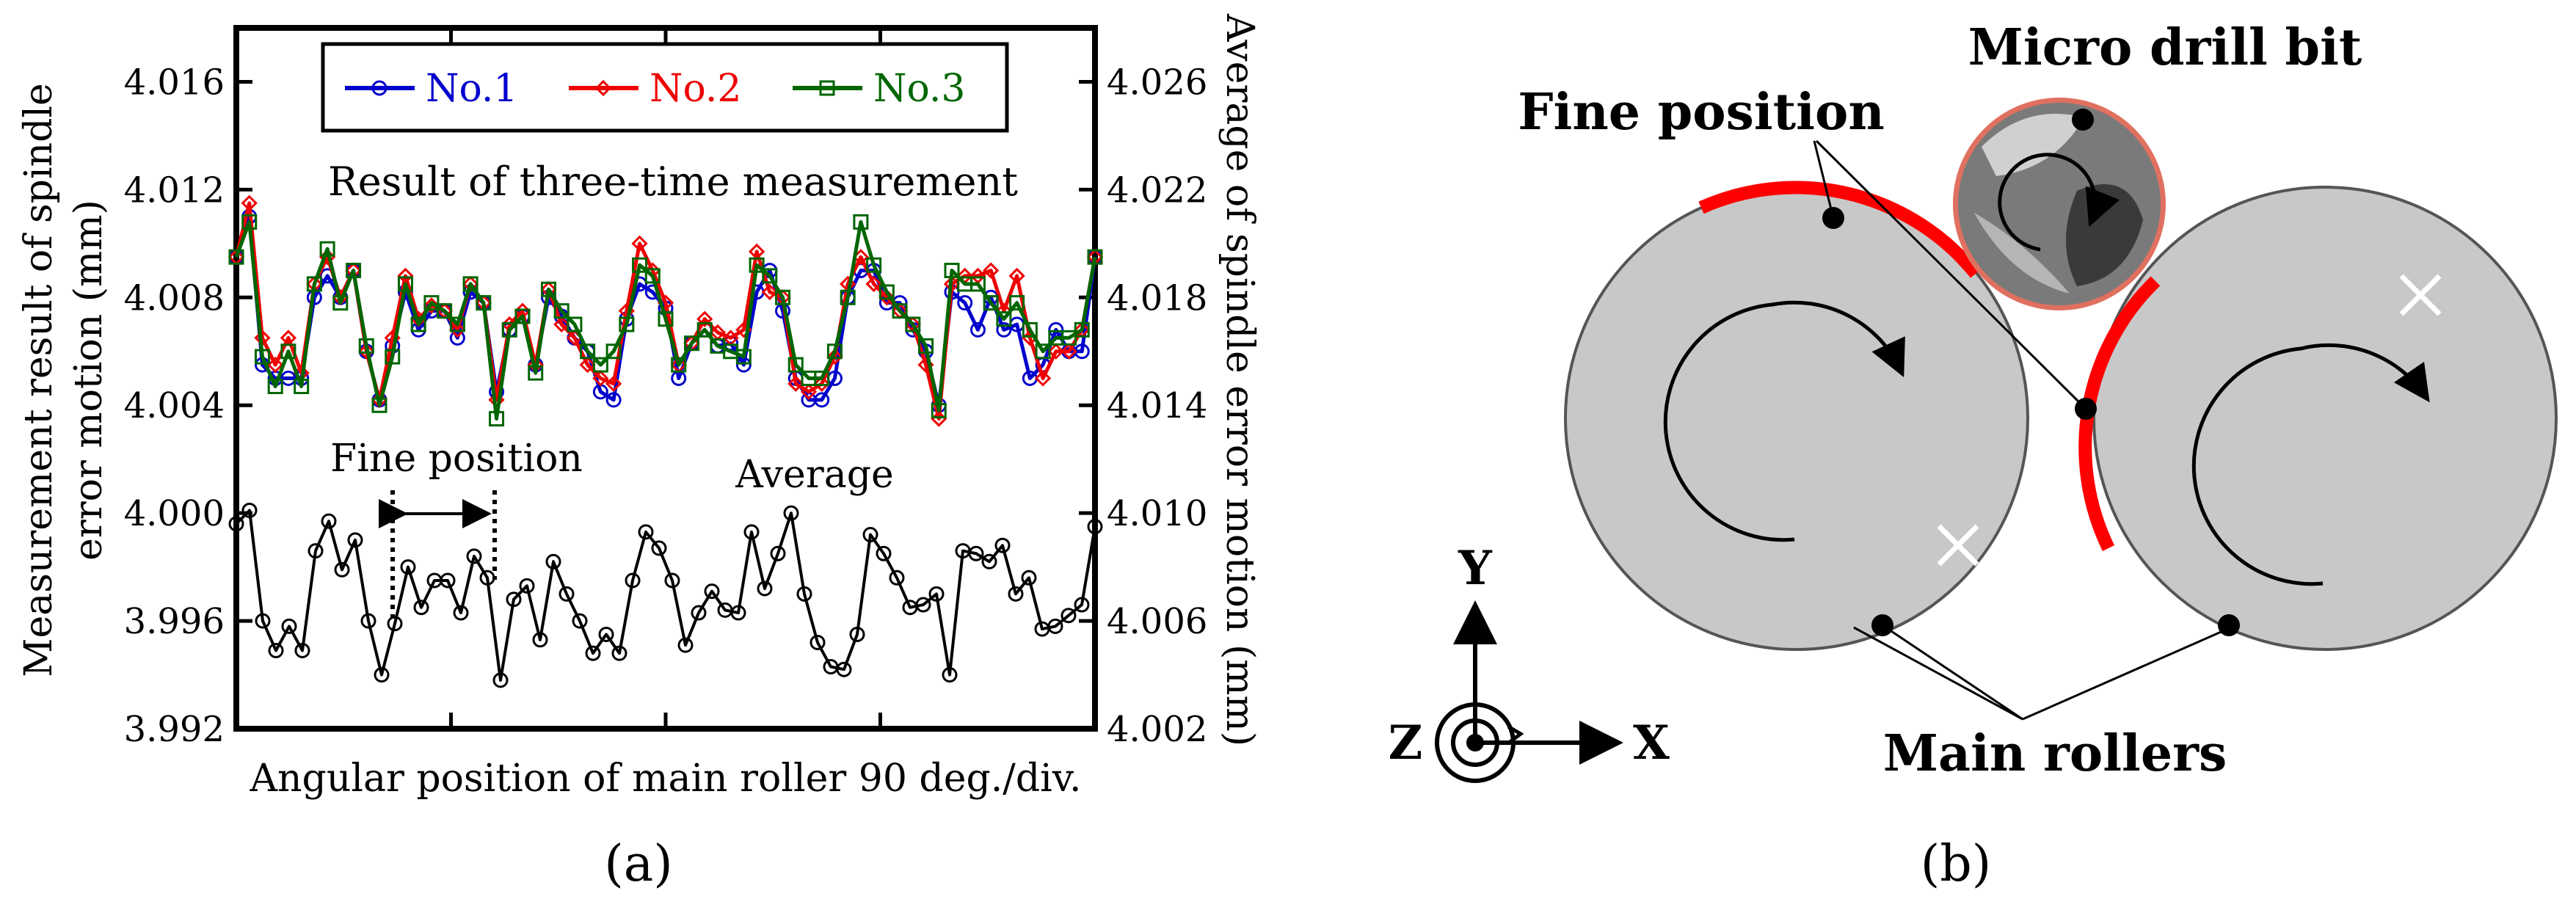  What do you see at coordinates (2055, 753) in the screenshot?
I see `main-rollers-label: Main rollers` at bounding box center [2055, 753].